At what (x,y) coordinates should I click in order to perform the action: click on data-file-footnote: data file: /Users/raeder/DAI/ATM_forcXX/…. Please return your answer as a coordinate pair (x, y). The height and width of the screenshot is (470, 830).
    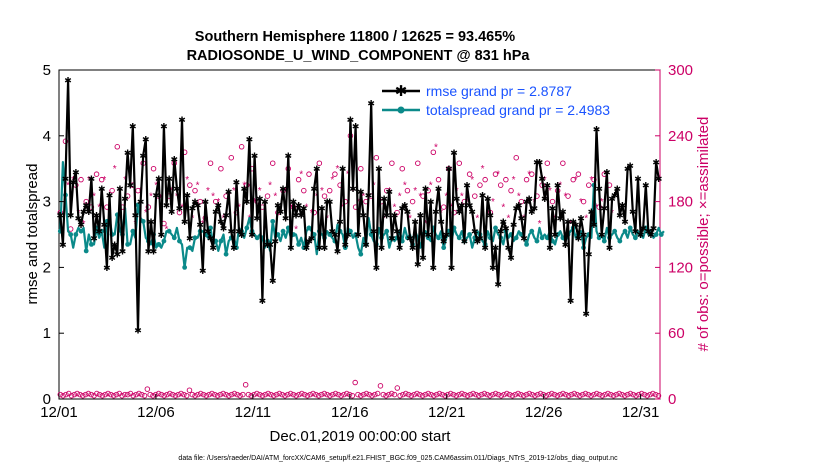
    Looking at the image, I should click on (398, 458).